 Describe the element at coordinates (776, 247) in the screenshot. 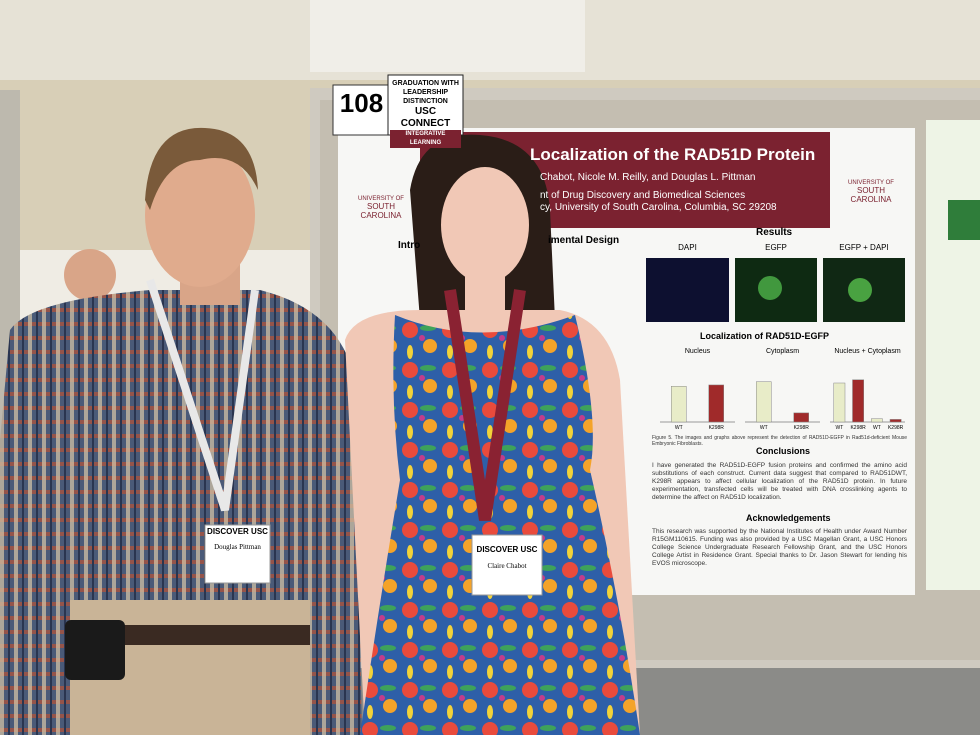

I see `panel-label: EGFP` at that location.